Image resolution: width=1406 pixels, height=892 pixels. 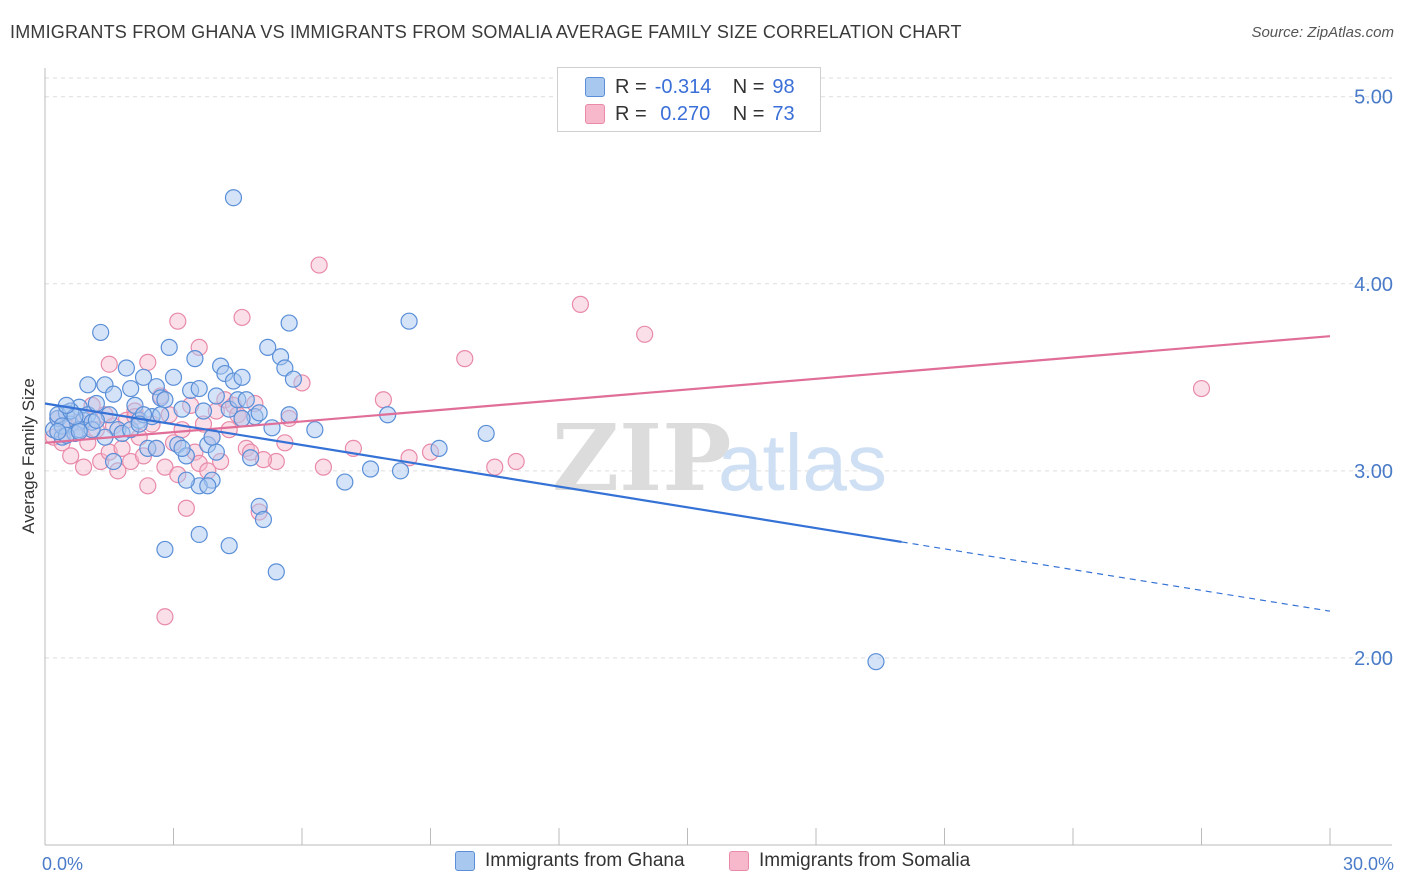 I want to click on legend-swatch-ghana, so click(x=595, y=87).